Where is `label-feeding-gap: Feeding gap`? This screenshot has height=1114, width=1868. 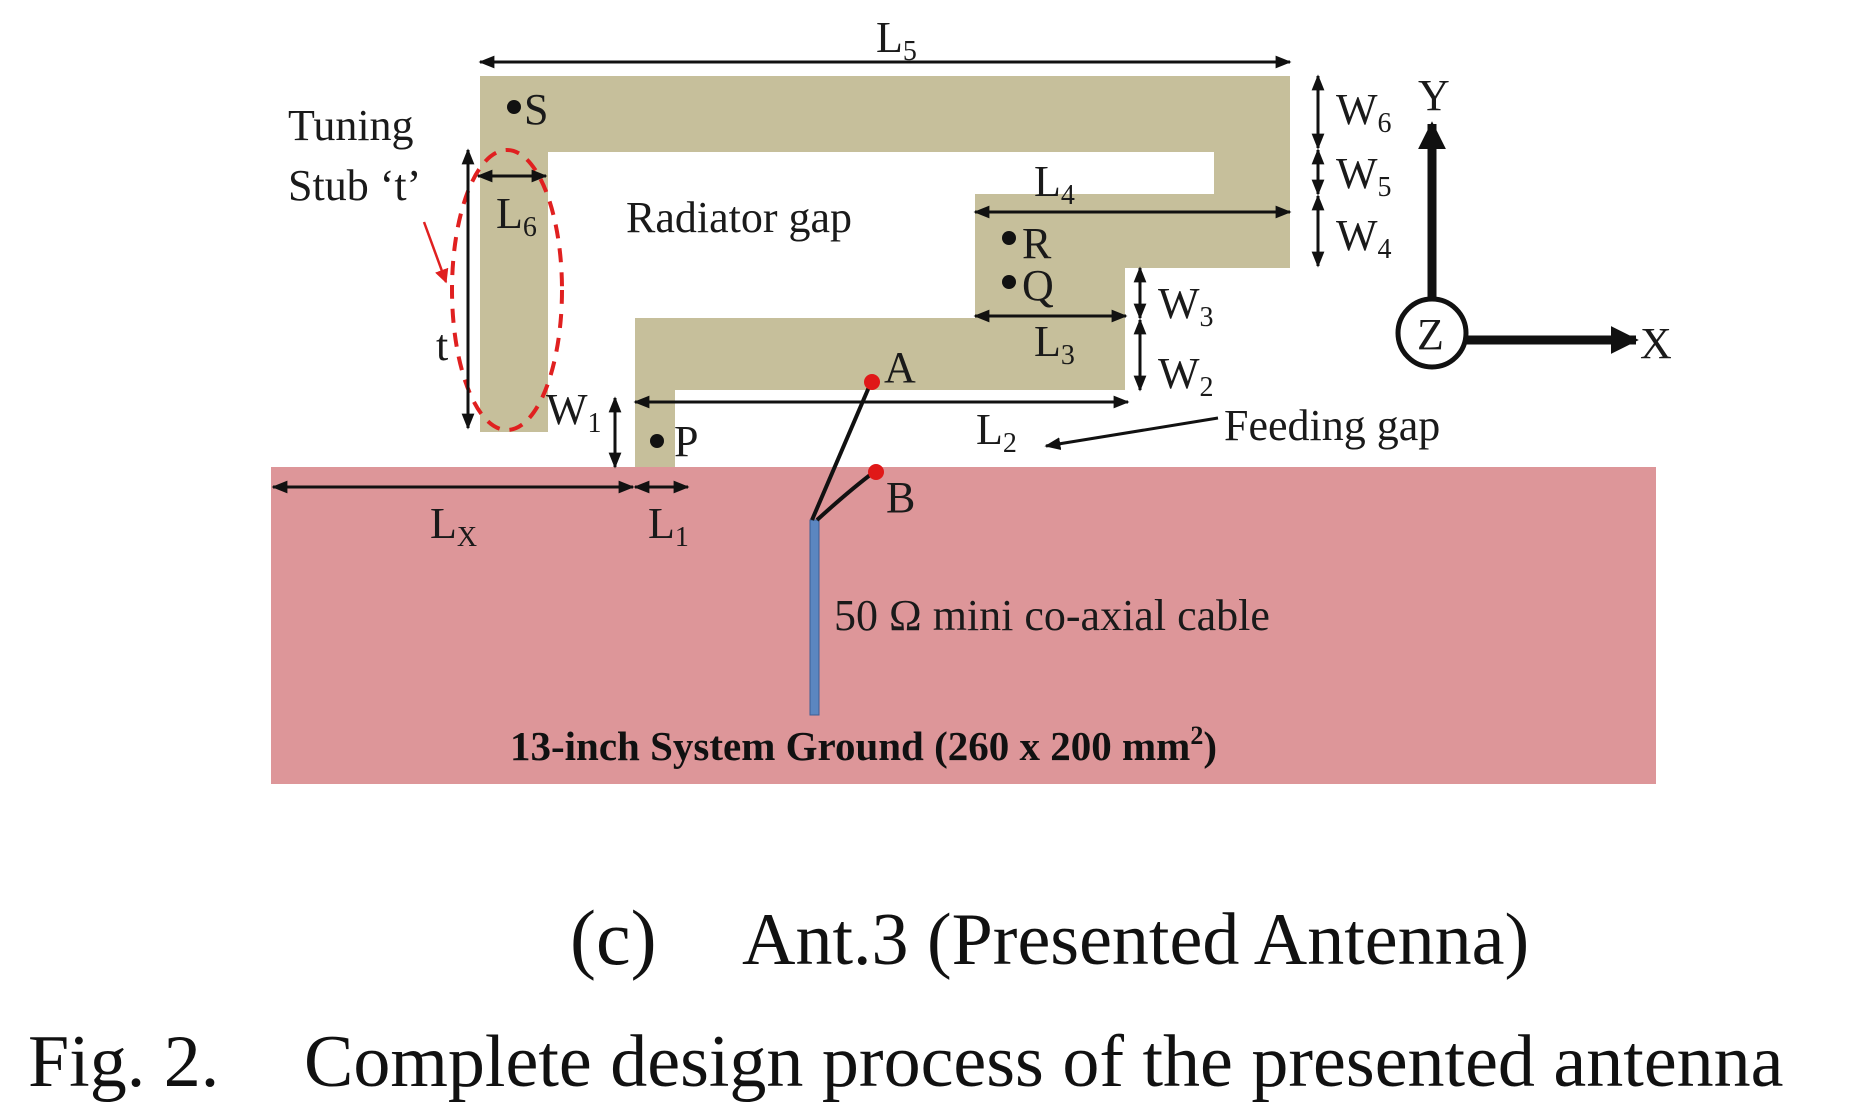 label-feeding-gap: Feeding gap is located at coordinates (1332, 425).